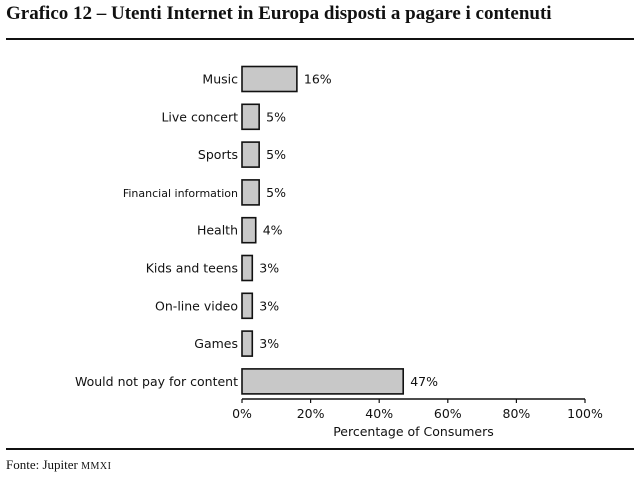  Describe the element at coordinates (242, 413) in the screenshot. I see `x-tick-label: 0%` at that location.